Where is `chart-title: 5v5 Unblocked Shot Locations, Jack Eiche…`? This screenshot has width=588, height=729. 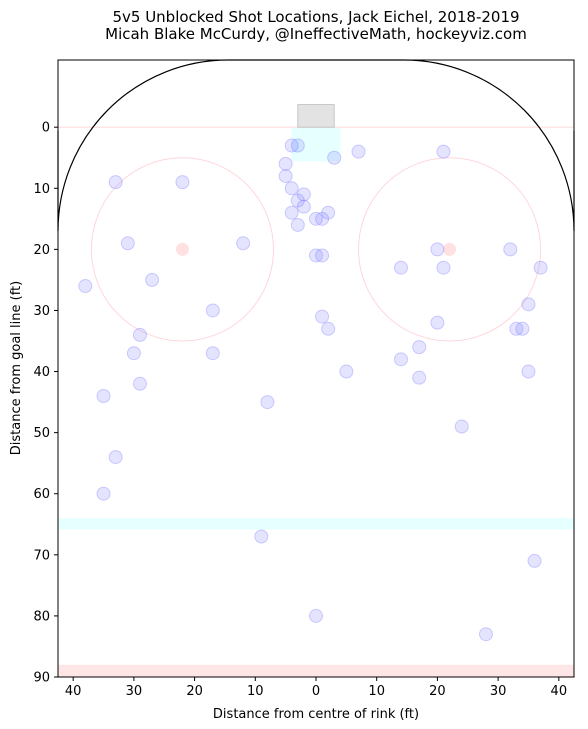
chart-title: 5v5 Unblocked Shot Locations, Jack Eiche… is located at coordinates (315, 17).